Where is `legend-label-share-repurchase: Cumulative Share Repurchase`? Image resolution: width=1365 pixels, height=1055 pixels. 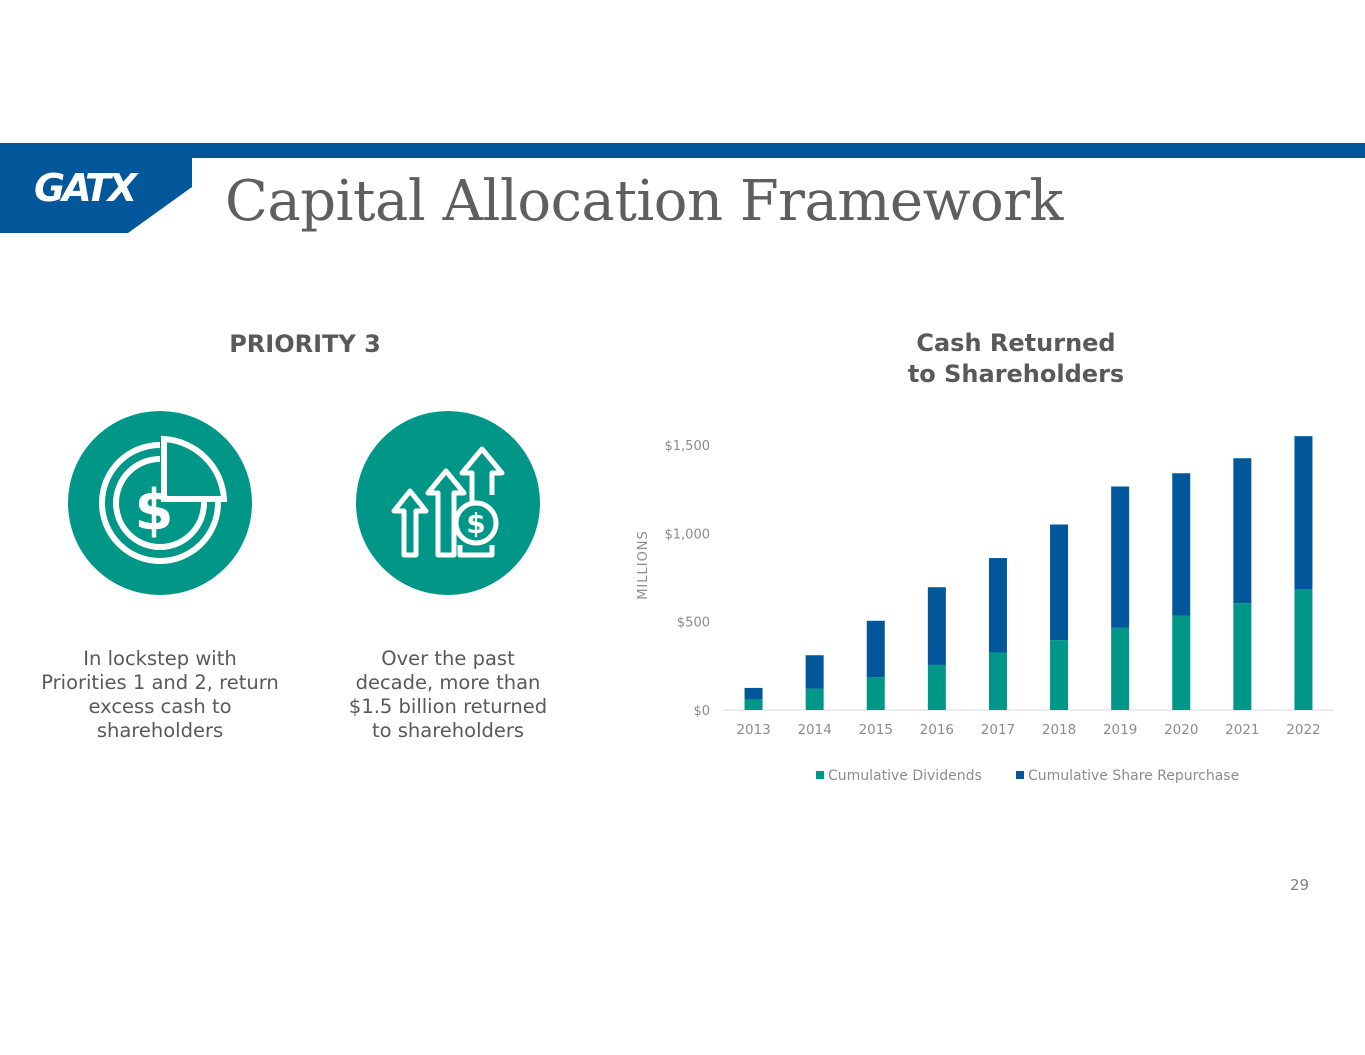
legend-label-share-repurchase: Cumulative Share Repurchase is located at coordinates (1133, 776).